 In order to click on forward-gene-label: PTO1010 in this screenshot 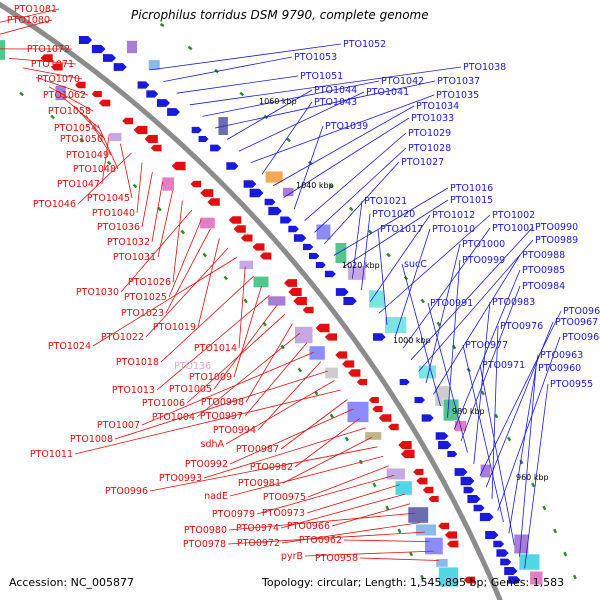, I will do `click(453, 229)`.